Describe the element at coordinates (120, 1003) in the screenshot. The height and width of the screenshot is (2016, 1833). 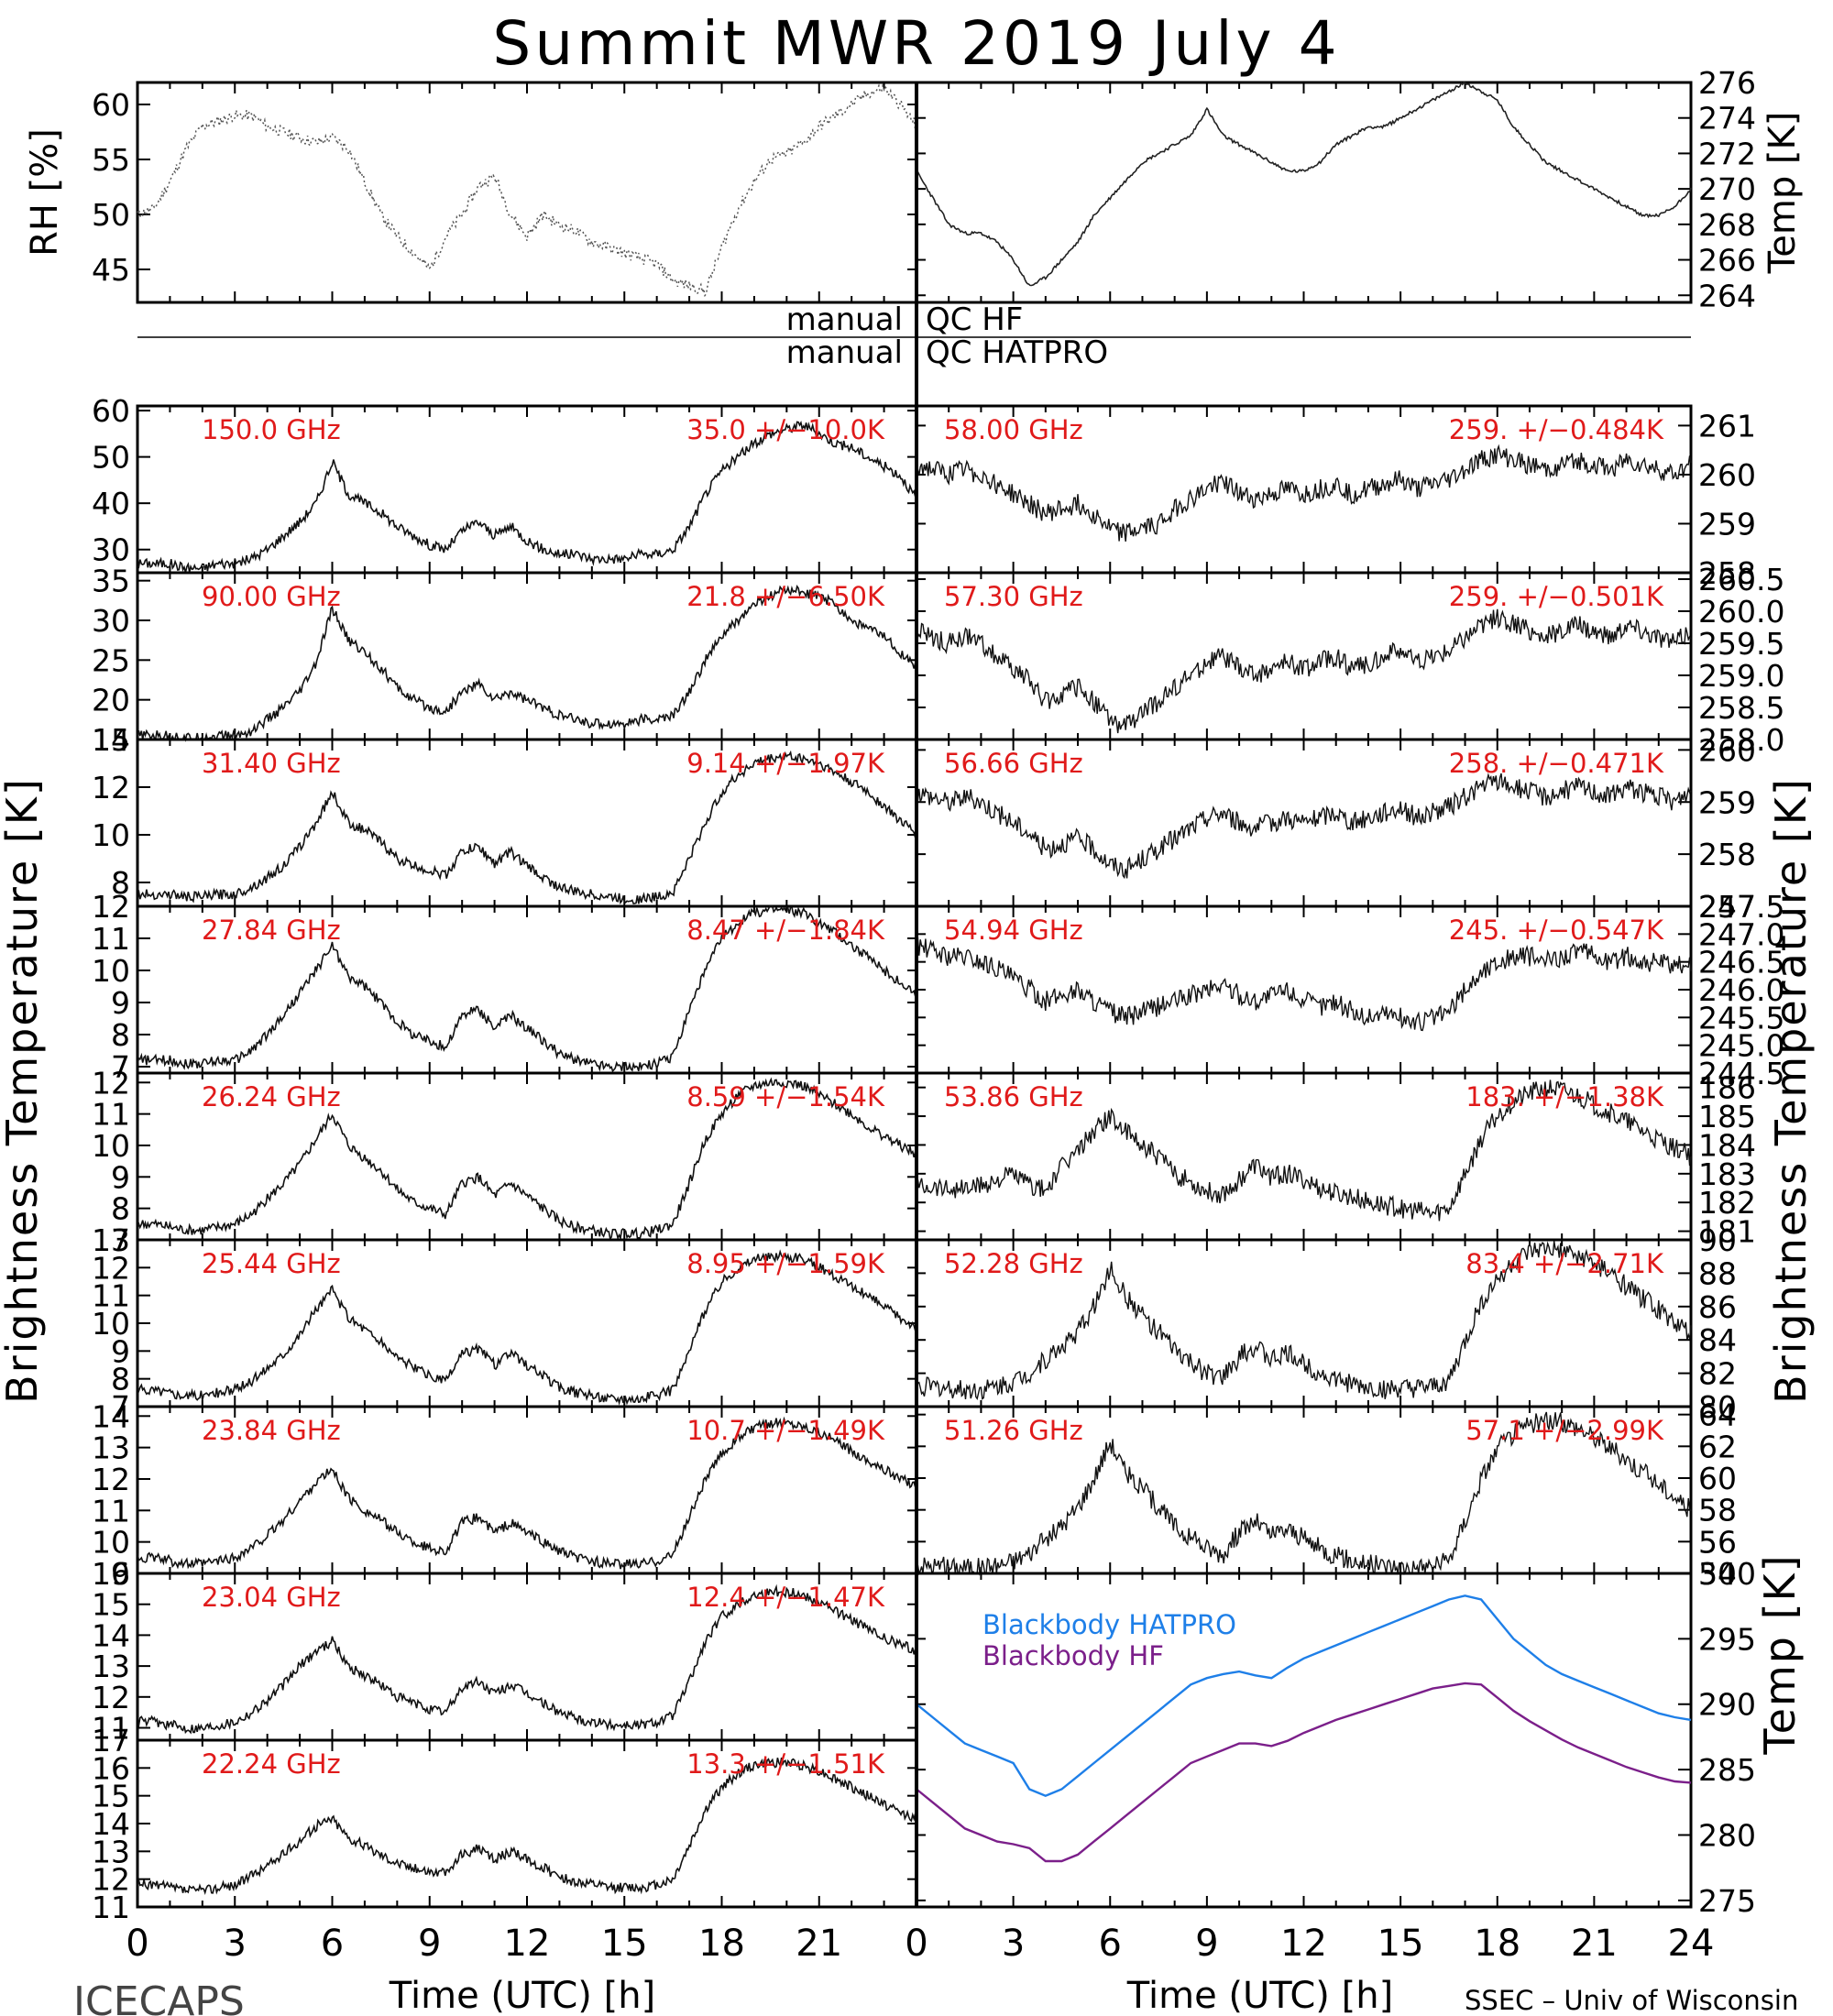
I see `y-tick-label: 9` at that location.